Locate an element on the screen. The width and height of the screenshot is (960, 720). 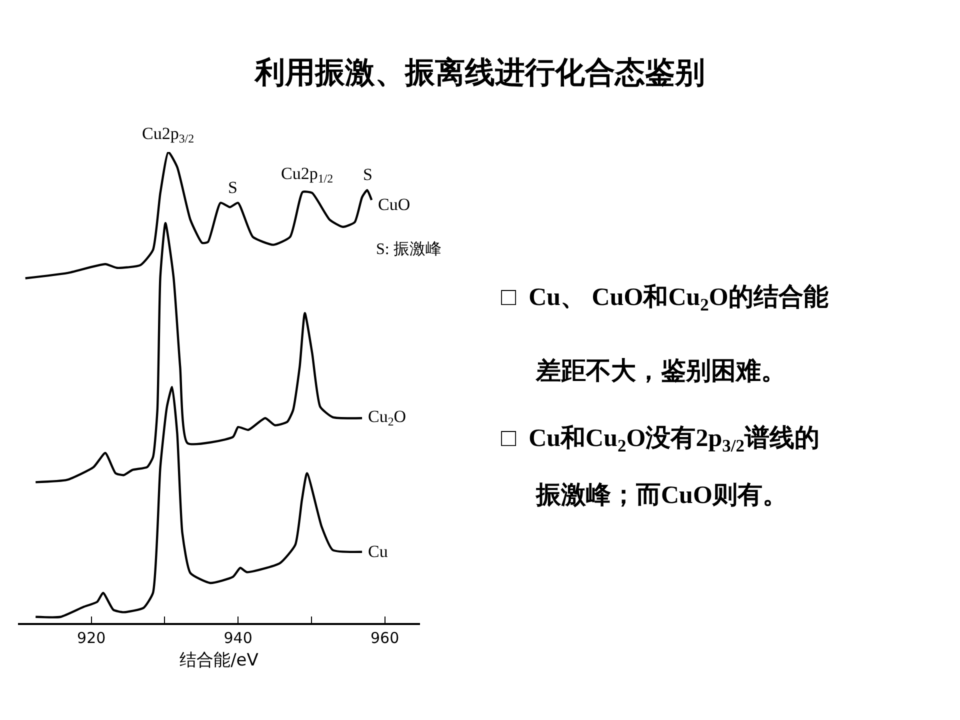
series-label: Cu$_{2}$O is located at coordinates (387, 418).